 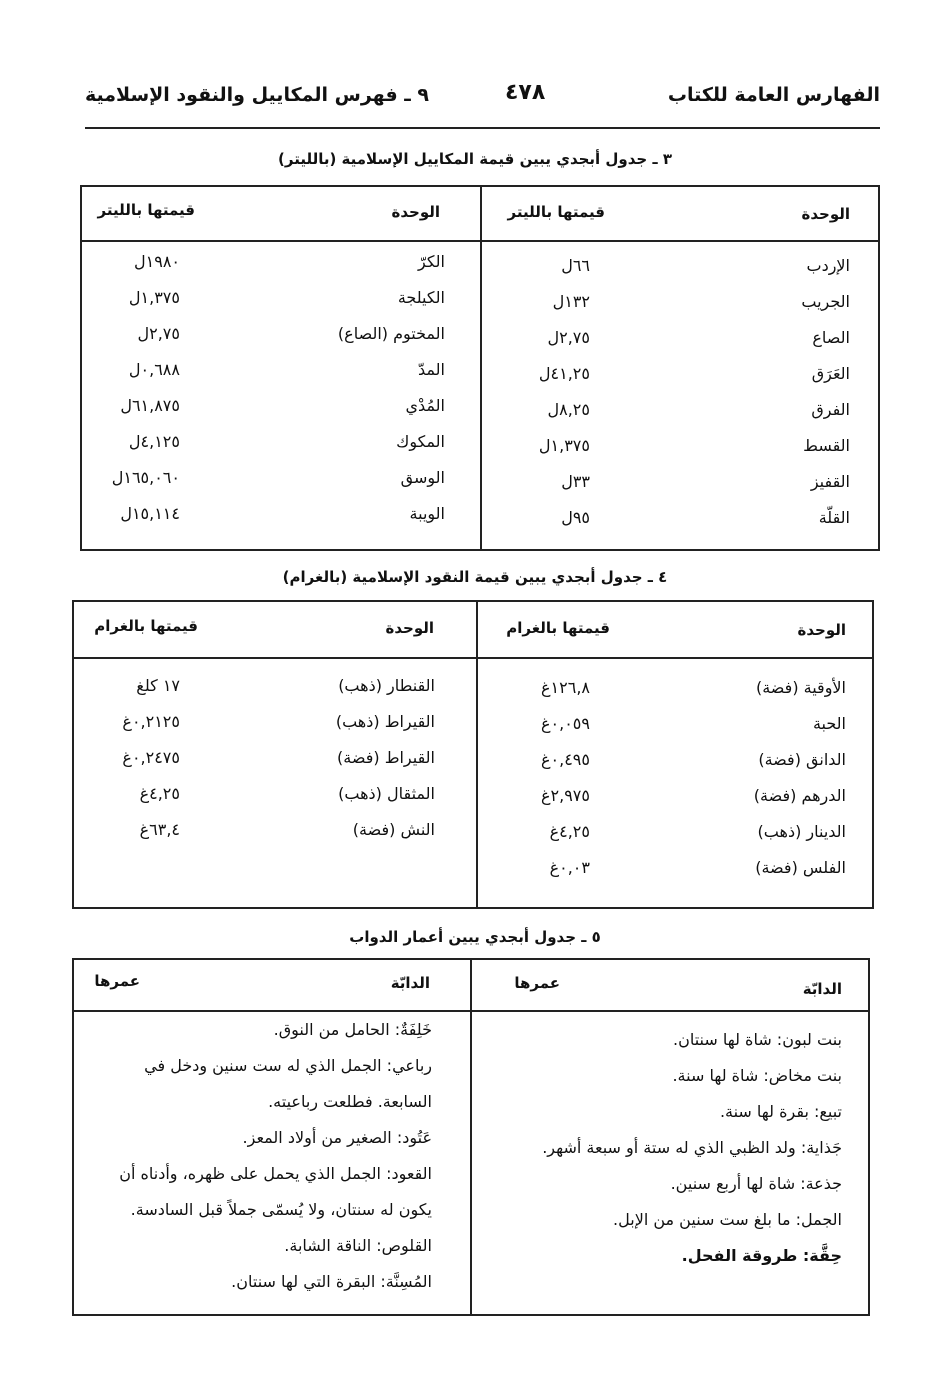 What do you see at coordinates (145, 477) in the screenshot?
I see `table3-left-value-cell: ١٦٥,٠٦٠ل` at bounding box center [145, 477].